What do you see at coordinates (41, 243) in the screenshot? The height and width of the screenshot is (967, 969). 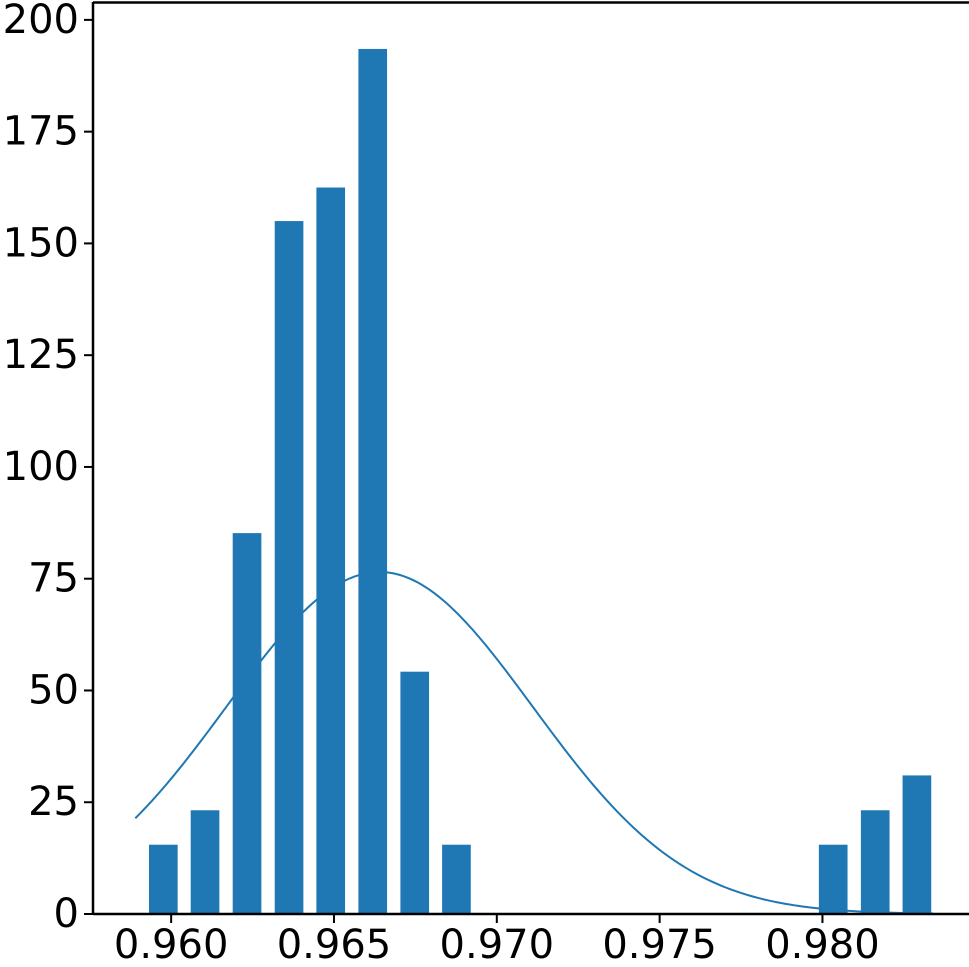 I see `y-tick-label: 150` at bounding box center [41, 243].